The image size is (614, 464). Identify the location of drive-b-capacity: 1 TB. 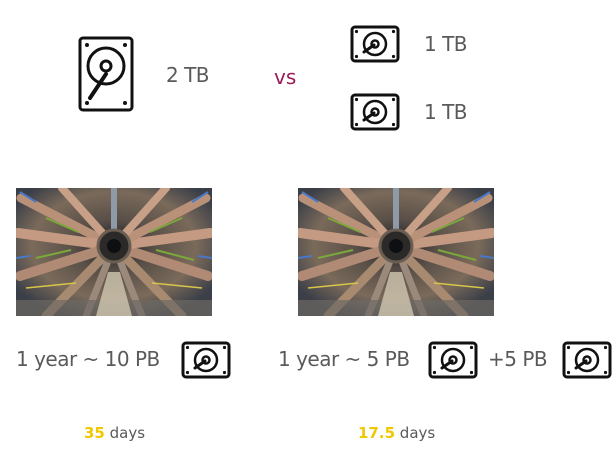
(446, 112).